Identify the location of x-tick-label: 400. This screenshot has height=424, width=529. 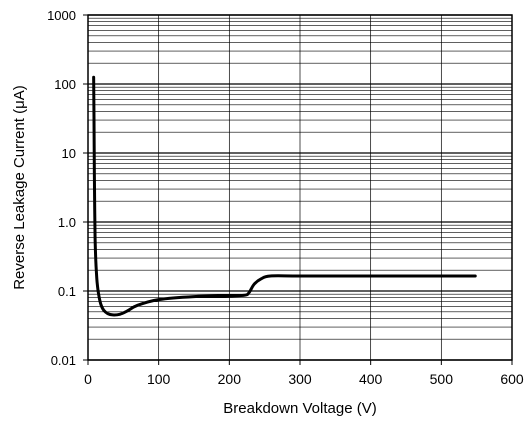
(371, 379).